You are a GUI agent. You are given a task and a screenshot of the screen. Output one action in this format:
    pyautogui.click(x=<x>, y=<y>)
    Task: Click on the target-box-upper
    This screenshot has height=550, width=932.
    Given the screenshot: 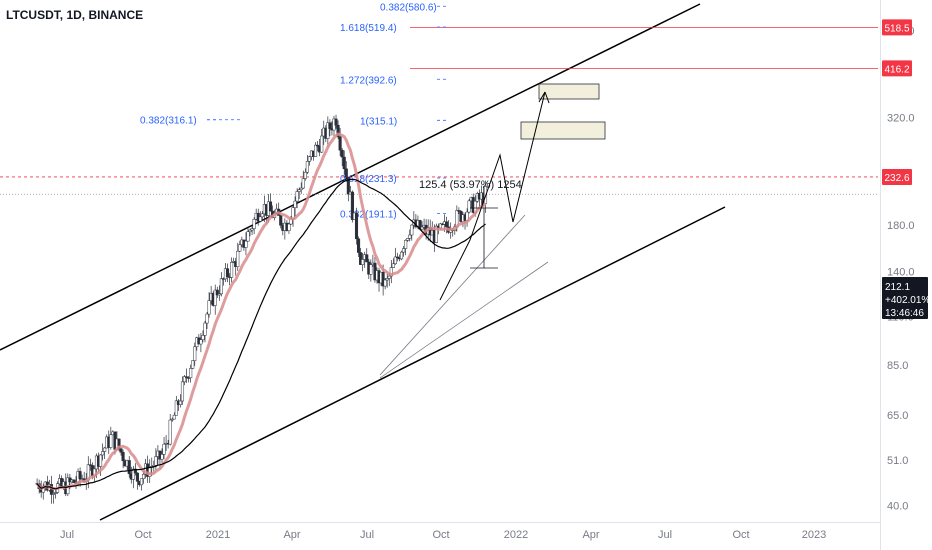 What is the action you would take?
    pyautogui.click(x=569, y=91)
    